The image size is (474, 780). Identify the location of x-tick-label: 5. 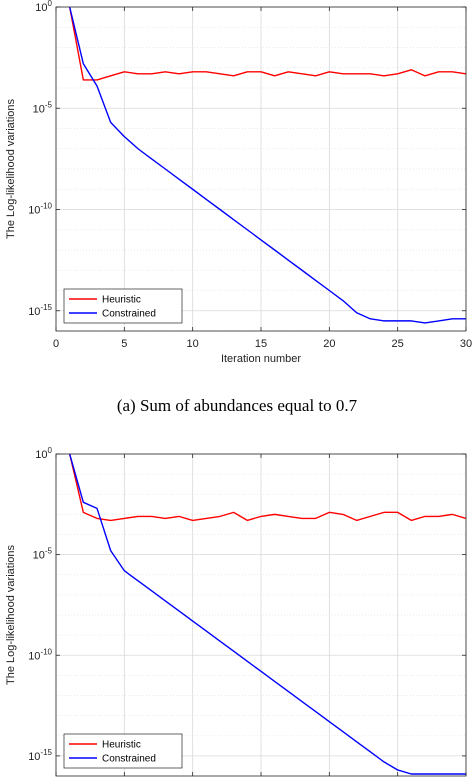
(124, 344).